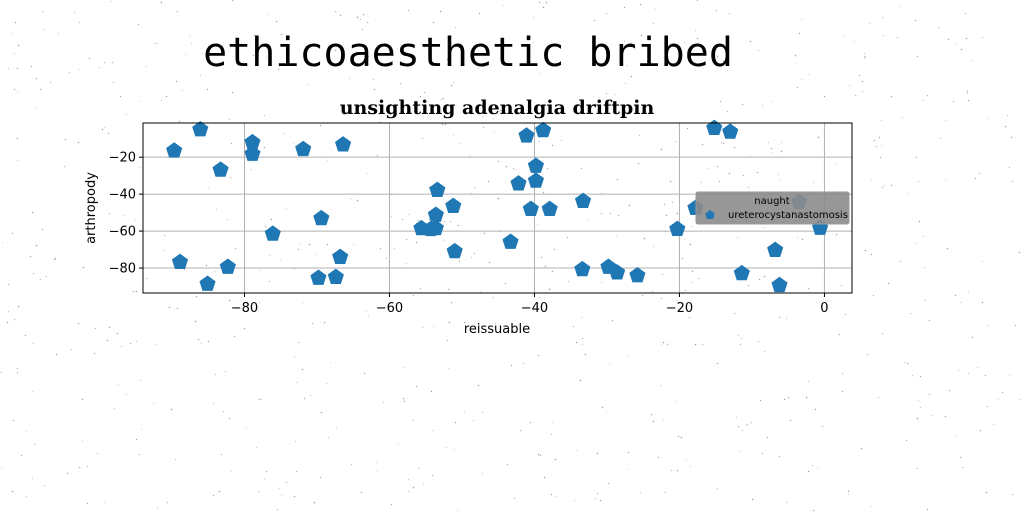 The width and height of the screenshot is (1024, 512). What do you see at coordinates (244, 308) in the screenshot?
I see `x-tick-label: −80` at bounding box center [244, 308].